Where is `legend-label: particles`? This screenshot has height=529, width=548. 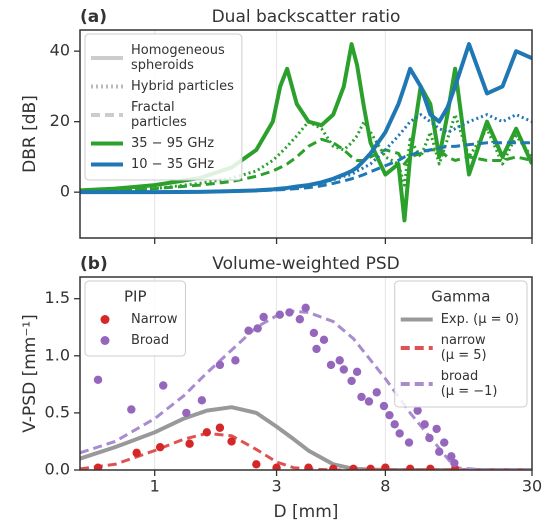 legend-label: particles is located at coordinates (159, 122).